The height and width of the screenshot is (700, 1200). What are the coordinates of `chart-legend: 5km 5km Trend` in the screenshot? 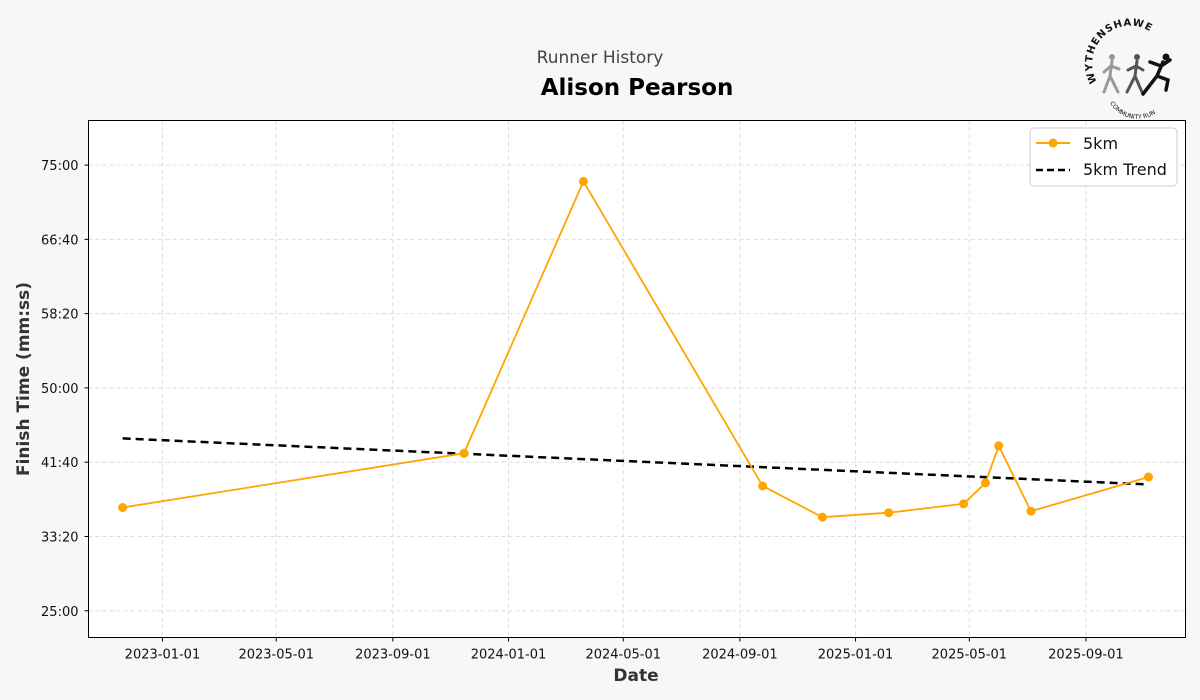 It's located at (1103, 157).